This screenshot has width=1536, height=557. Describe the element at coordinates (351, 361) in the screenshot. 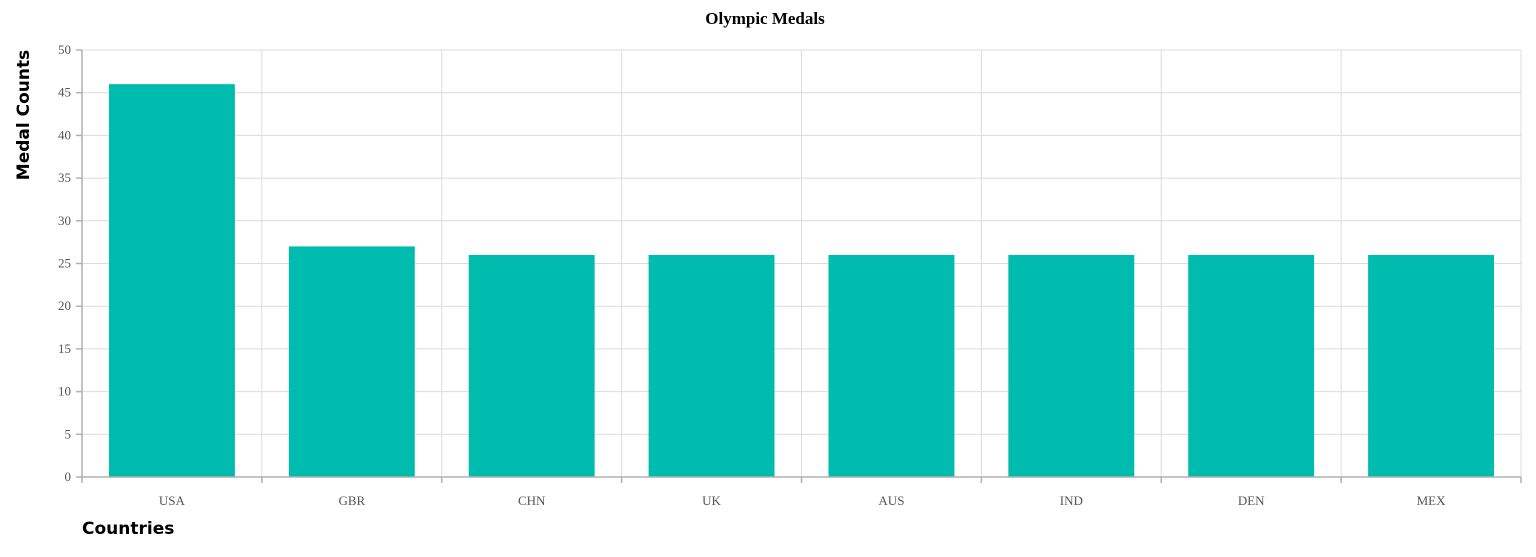

I see `bar-gbr` at that location.